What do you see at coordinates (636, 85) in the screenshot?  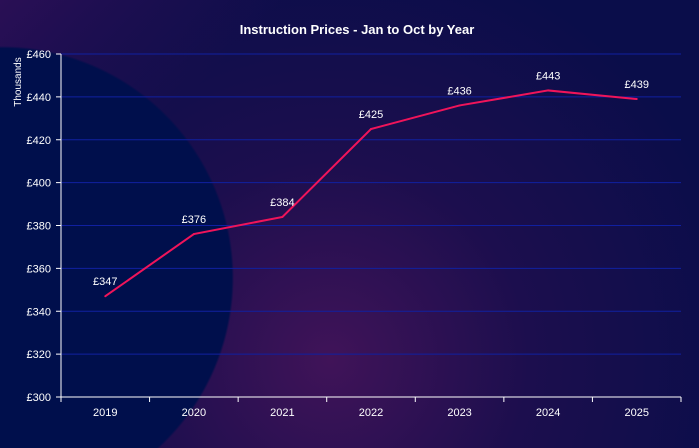 I see `data-label: £439` at bounding box center [636, 85].